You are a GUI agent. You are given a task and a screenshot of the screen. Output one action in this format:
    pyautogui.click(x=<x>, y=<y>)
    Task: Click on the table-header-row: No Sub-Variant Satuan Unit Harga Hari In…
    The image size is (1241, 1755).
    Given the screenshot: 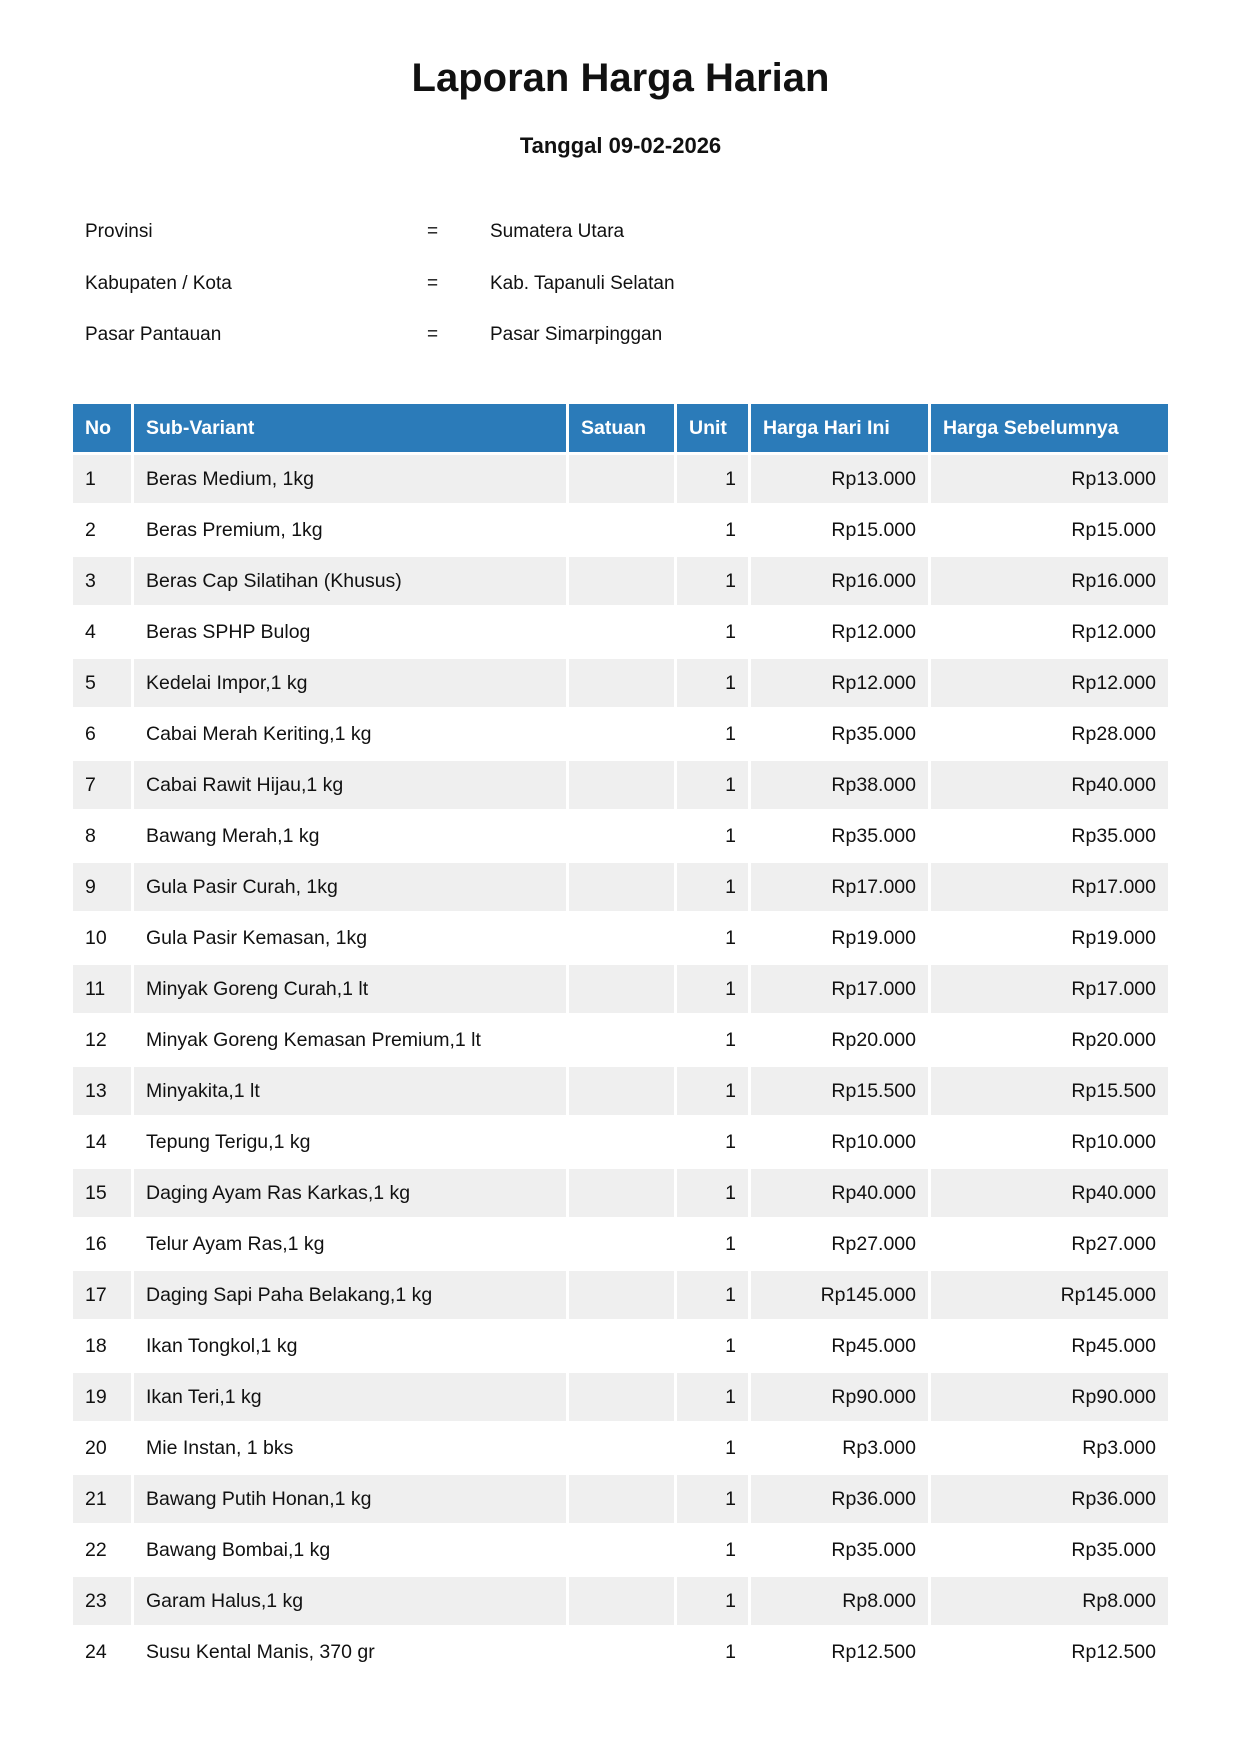 What is the action you would take?
    pyautogui.click(x=620, y=428)
    